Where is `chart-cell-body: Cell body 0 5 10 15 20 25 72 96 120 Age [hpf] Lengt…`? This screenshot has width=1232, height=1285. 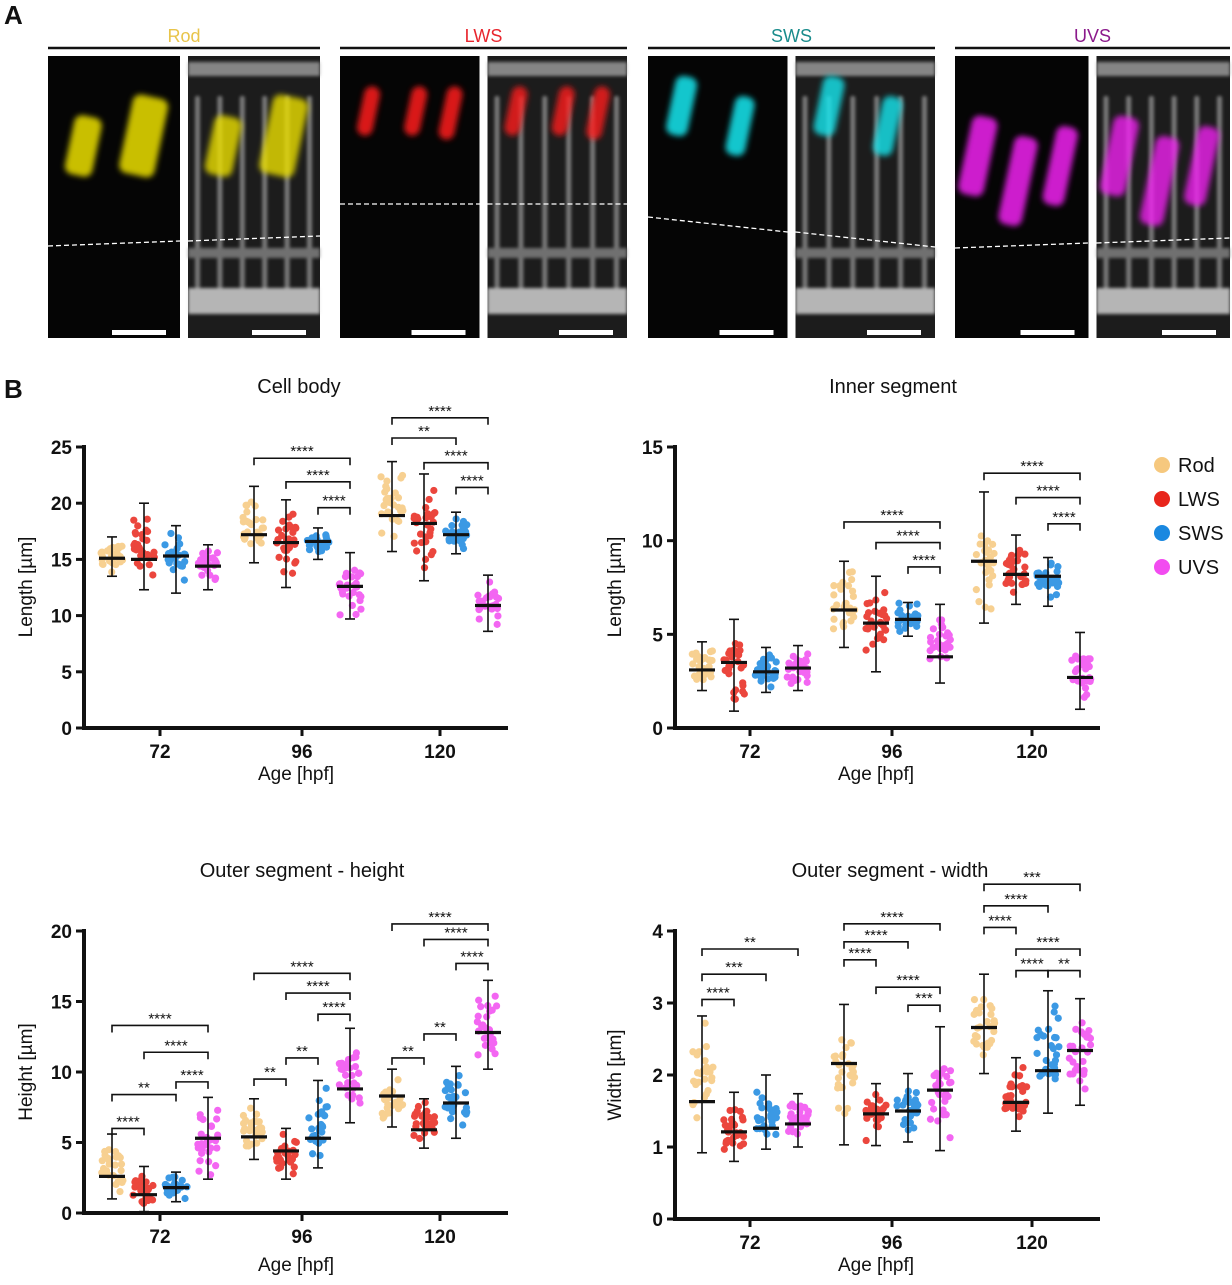
chart-cell-body: Cell body 0 5 10 15 20 25 72 96 120 Age [hpf] Lengt… is located at coordinates (262, 580).